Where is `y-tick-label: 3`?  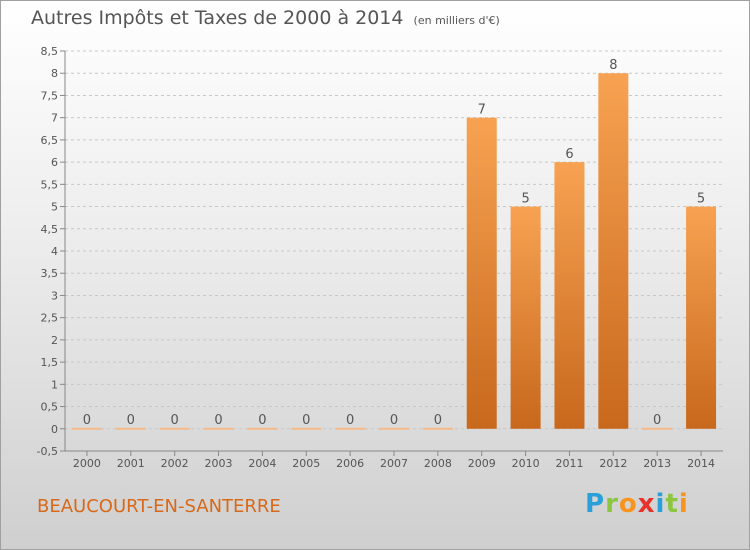
y-tick-label: 3 is located at coordinates (54, 295).